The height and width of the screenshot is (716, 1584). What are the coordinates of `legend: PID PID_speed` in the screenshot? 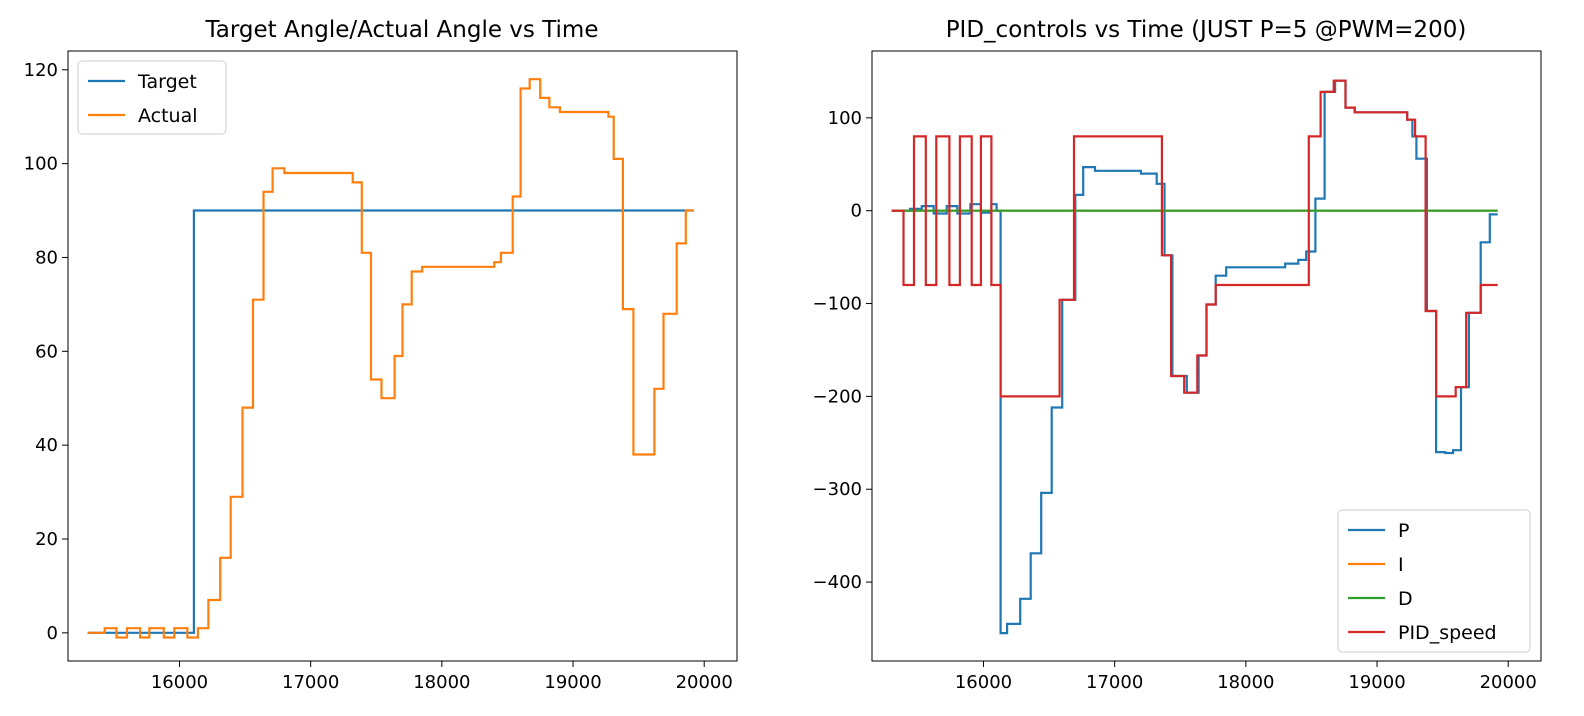 It's located at (1434, 581).